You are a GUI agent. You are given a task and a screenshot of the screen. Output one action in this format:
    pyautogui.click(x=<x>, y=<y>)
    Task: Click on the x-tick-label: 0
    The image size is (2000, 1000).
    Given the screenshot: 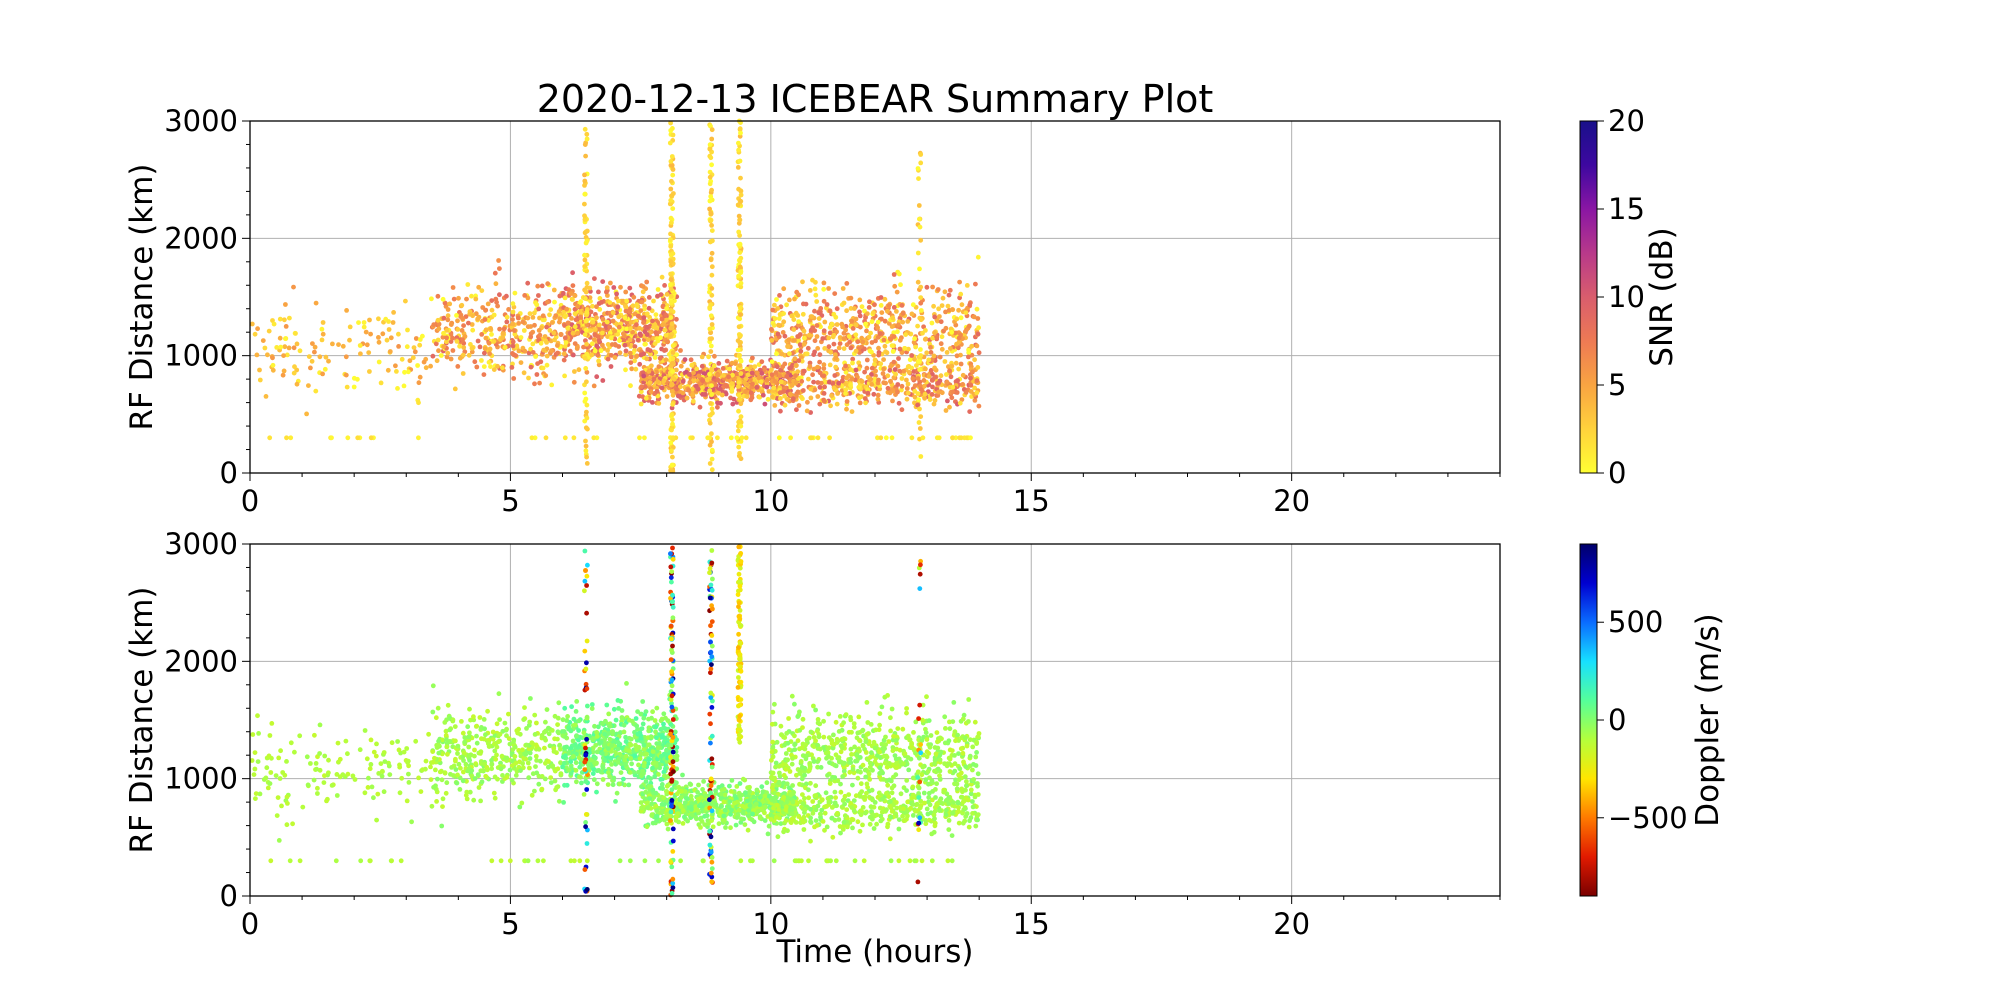 What is the action you would take?
    pyautogui.click(x=250, y=501)
    